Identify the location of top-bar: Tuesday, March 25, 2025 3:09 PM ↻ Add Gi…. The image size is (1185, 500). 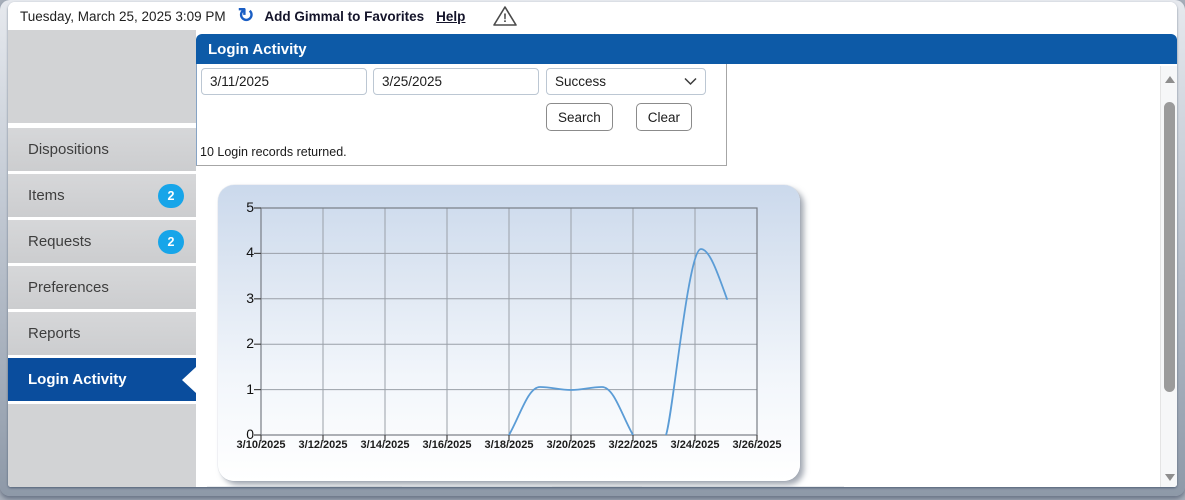
(592, 16).